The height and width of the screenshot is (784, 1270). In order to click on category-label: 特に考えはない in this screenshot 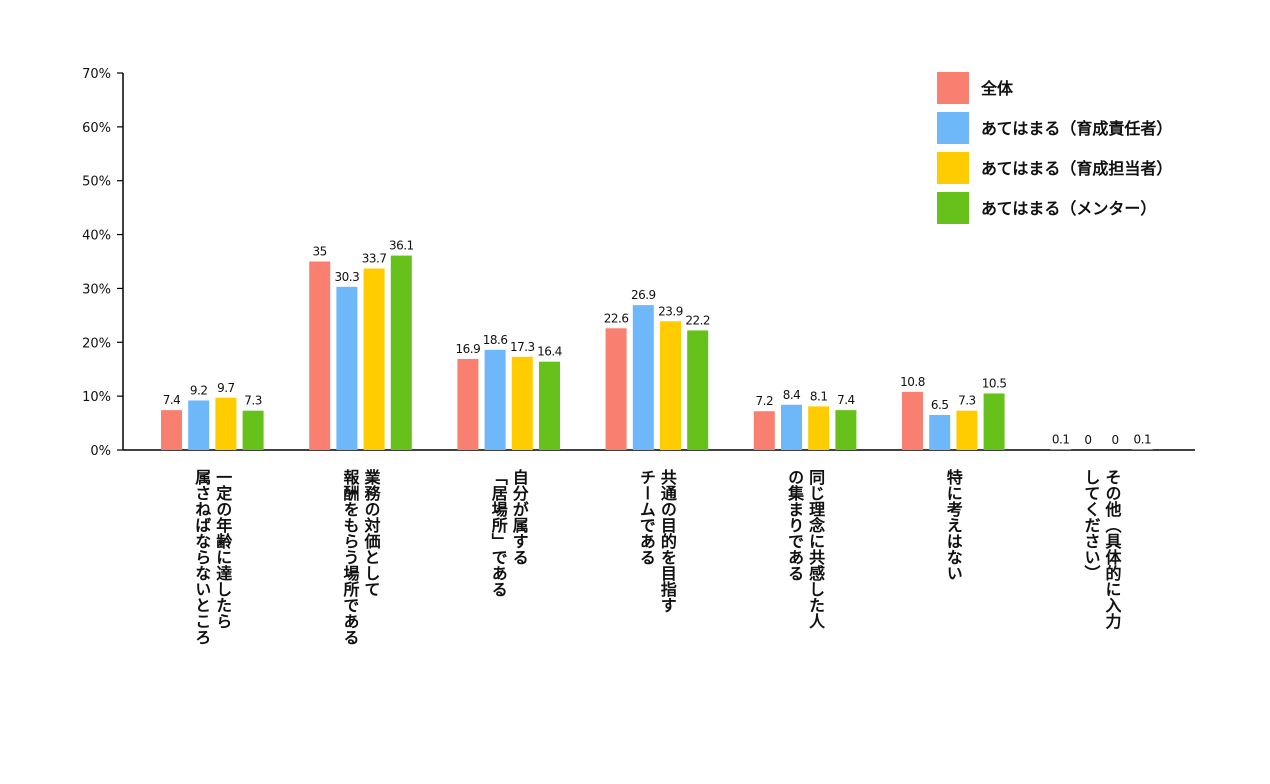, I will do `click(953, 524)`.